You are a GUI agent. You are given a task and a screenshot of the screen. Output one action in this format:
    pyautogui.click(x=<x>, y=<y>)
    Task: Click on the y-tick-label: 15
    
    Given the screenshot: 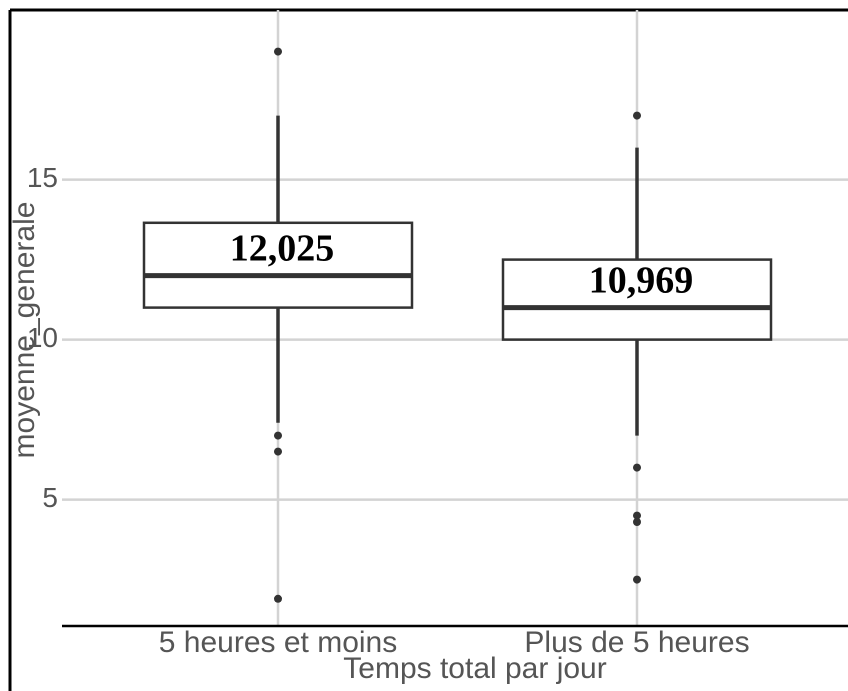 What is the action you would take?
    pyautogui.click(x=42, y=177)
    